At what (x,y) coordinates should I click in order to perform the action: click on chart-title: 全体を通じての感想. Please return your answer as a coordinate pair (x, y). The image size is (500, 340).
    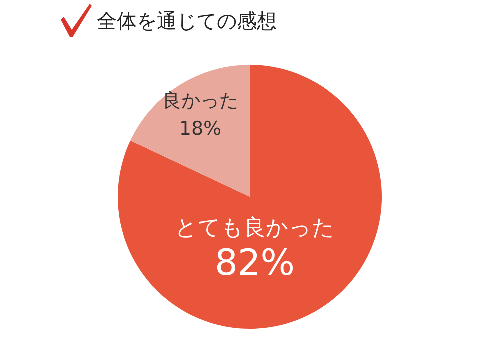
    Looking at the image, I should click on (187, 21).